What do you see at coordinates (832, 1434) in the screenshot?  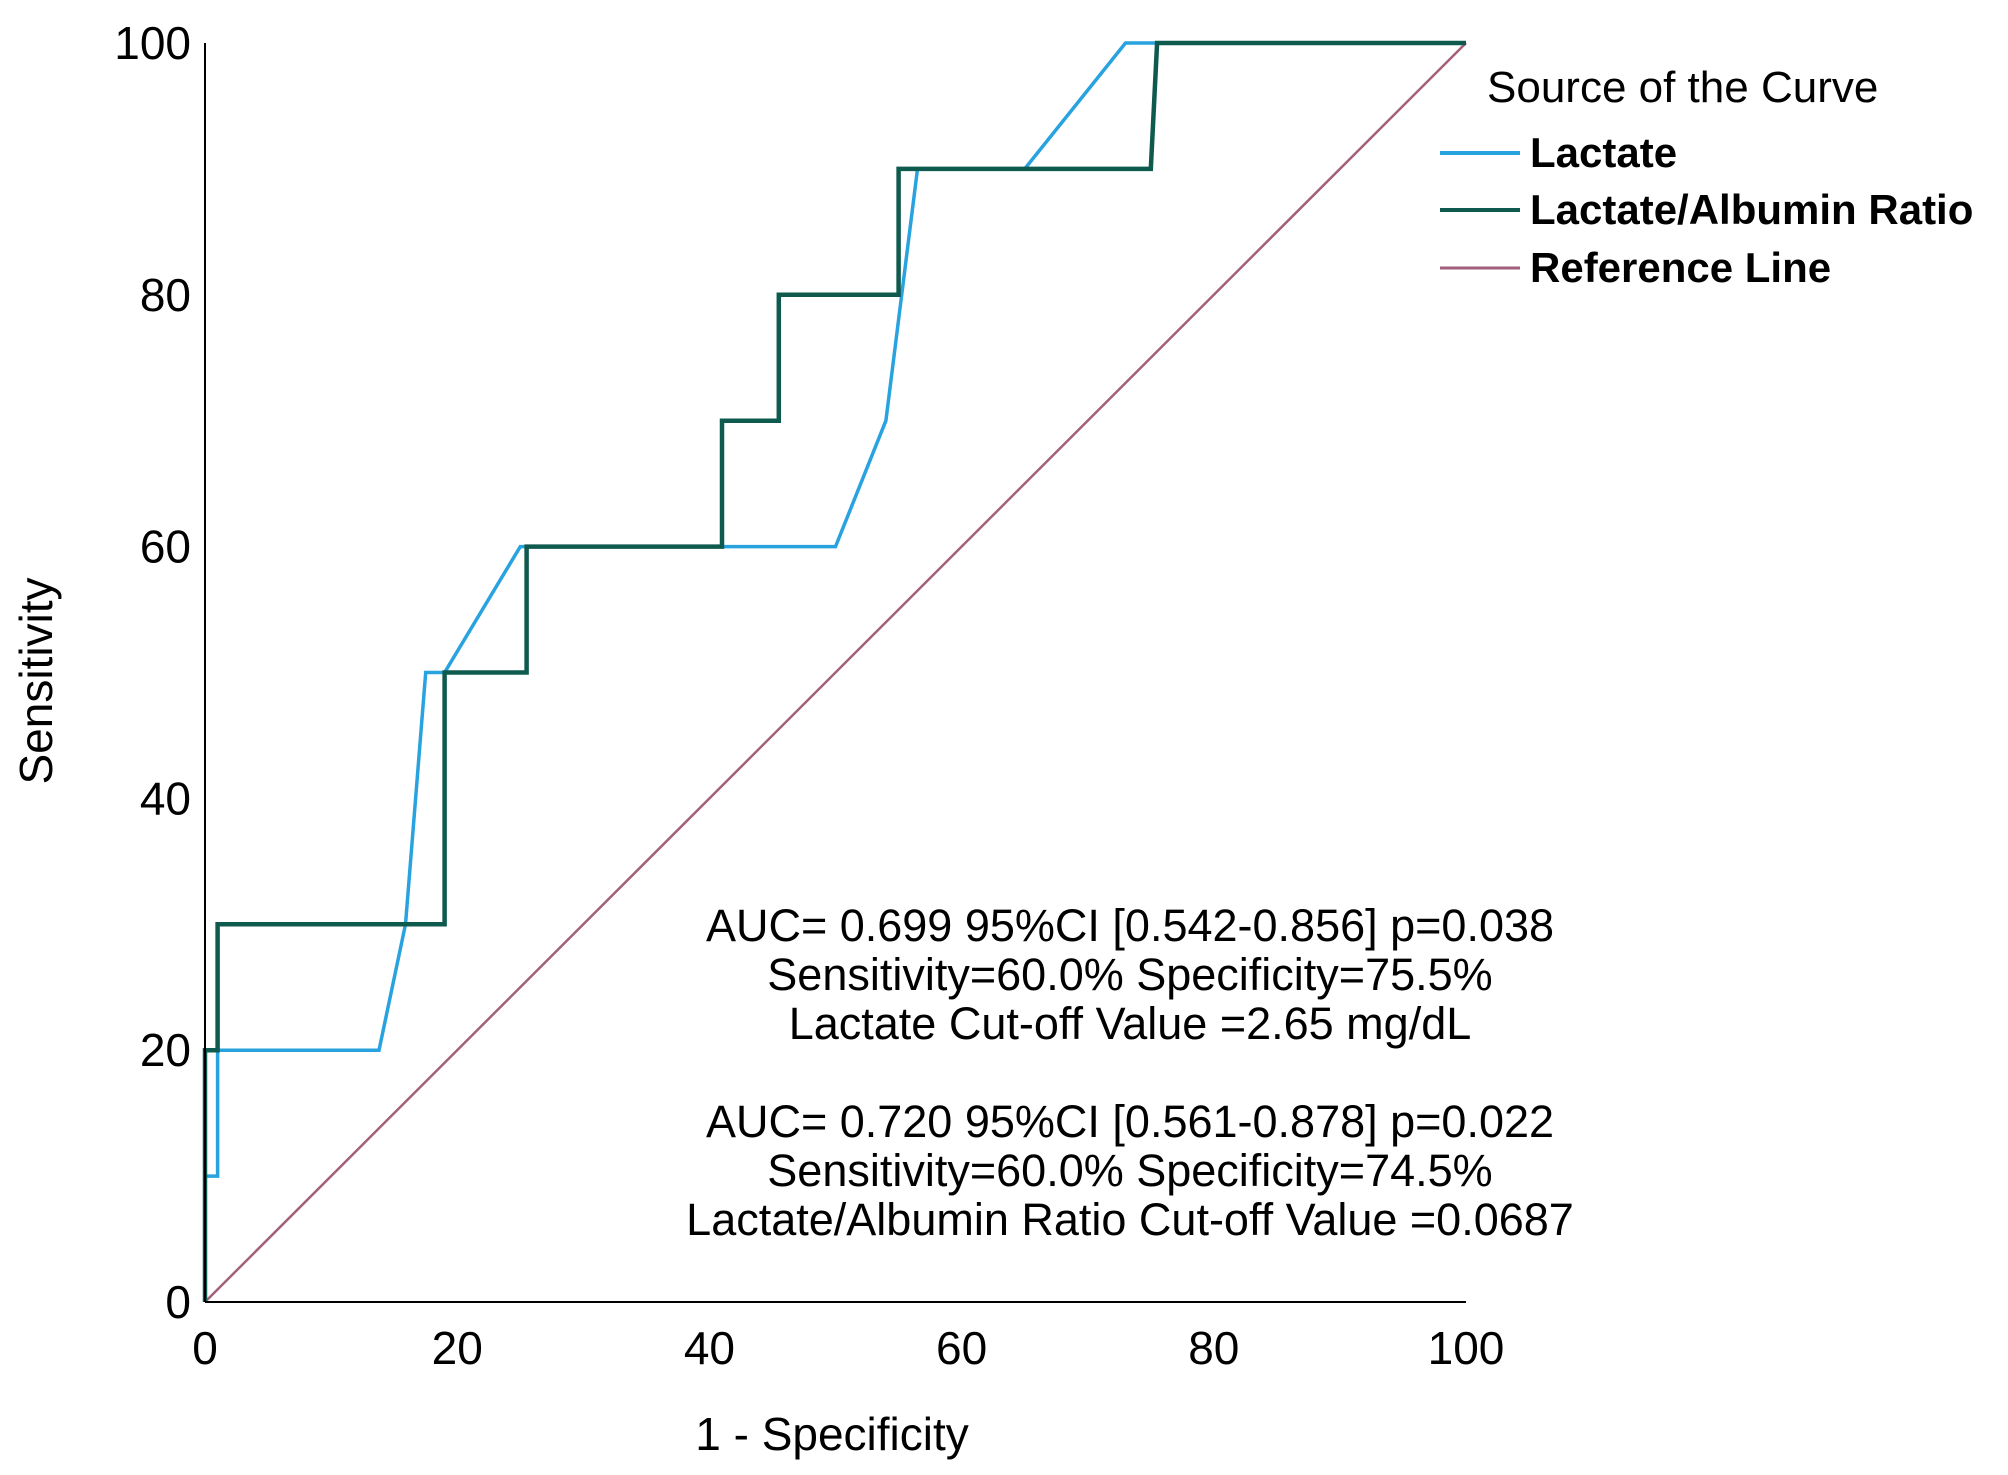 I see `x-axis-title: 1 - Specificity` at bounding box center [832, 1434].